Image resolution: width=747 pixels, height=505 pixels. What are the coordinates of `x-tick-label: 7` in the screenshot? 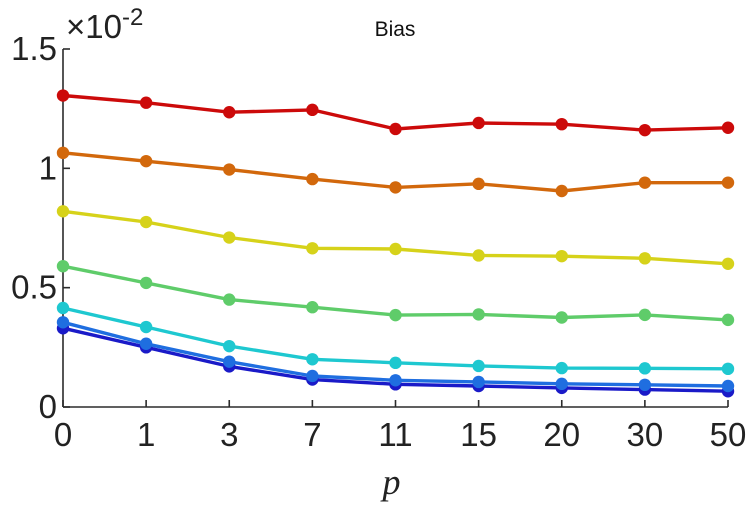 It's located at (312, 434).